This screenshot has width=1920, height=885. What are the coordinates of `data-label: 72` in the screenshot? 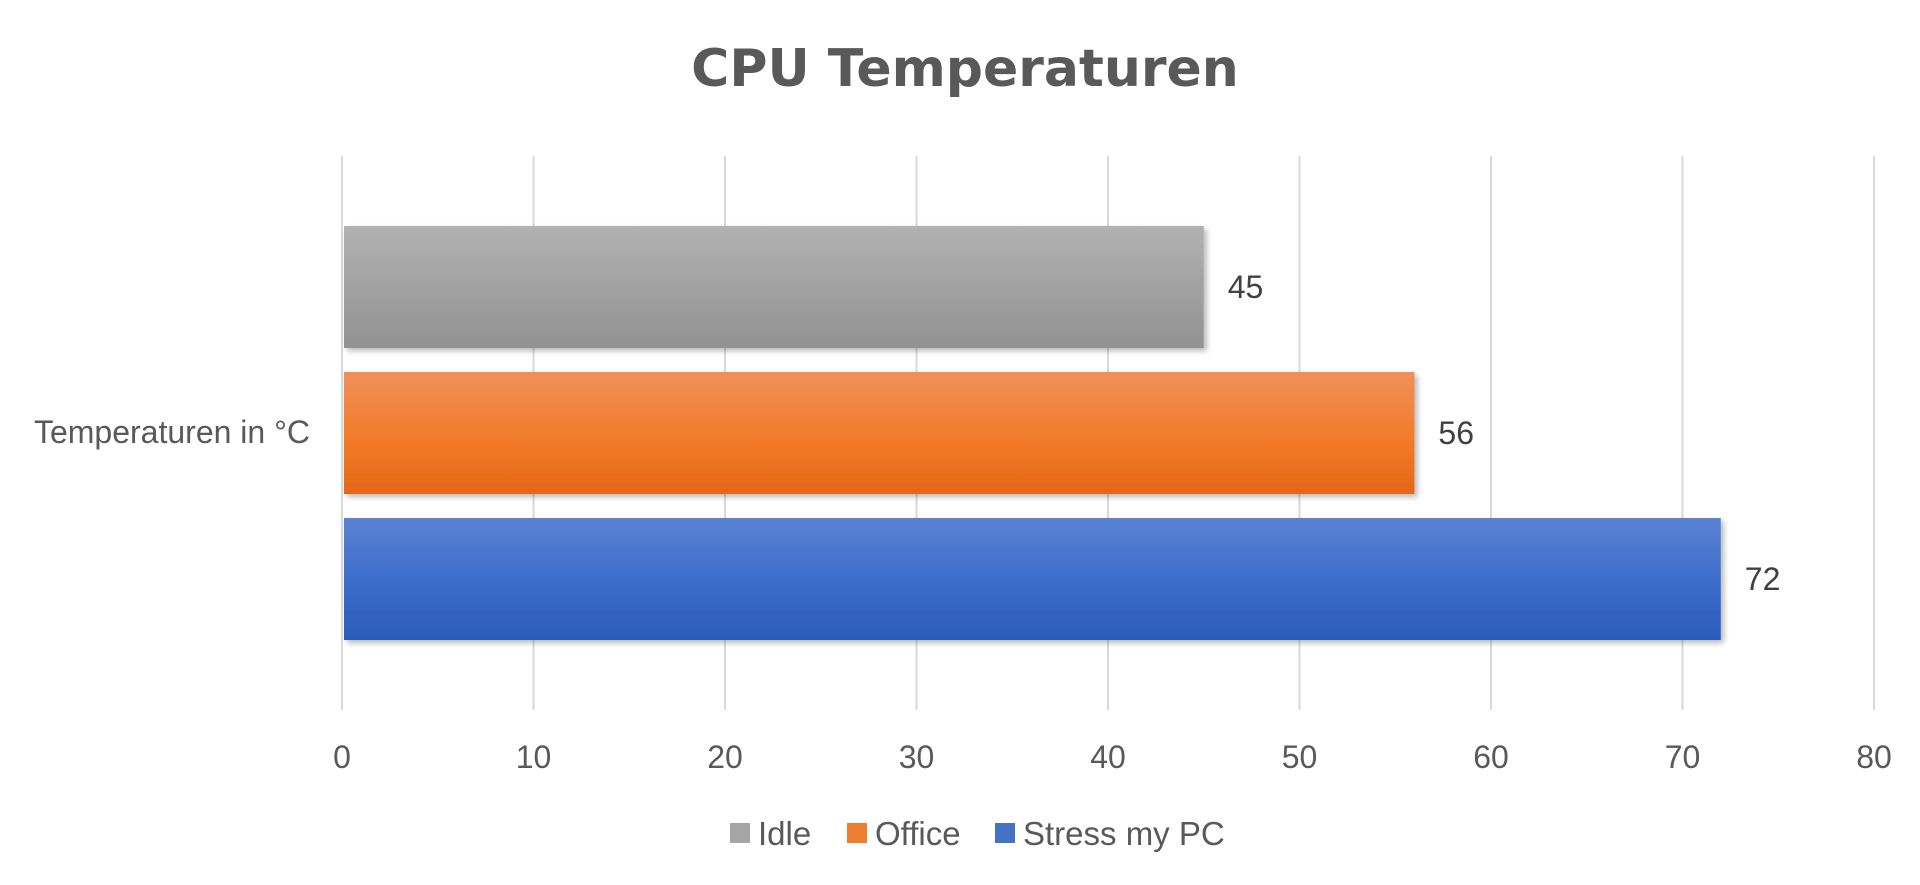 It's located at (1763, 579).